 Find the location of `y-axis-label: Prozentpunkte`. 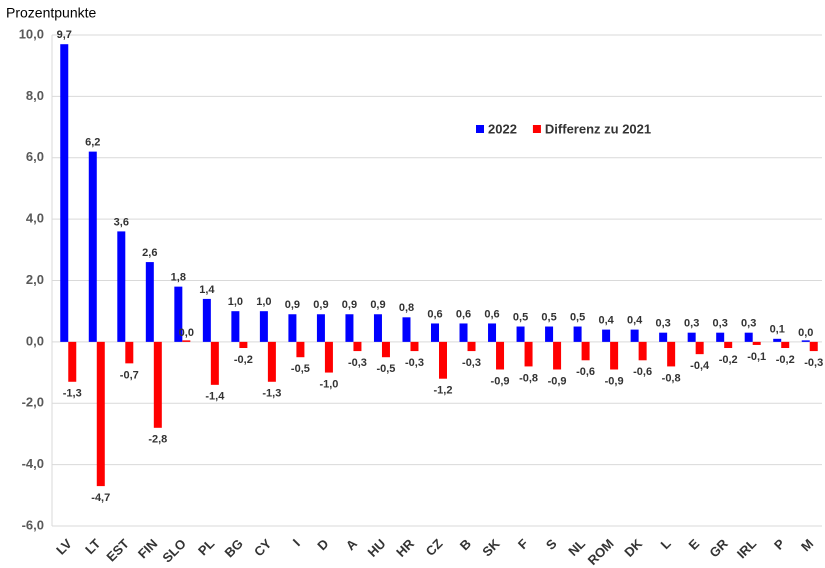

y-axis-label: Prozentpunkte is located at coordinates (51, 13).